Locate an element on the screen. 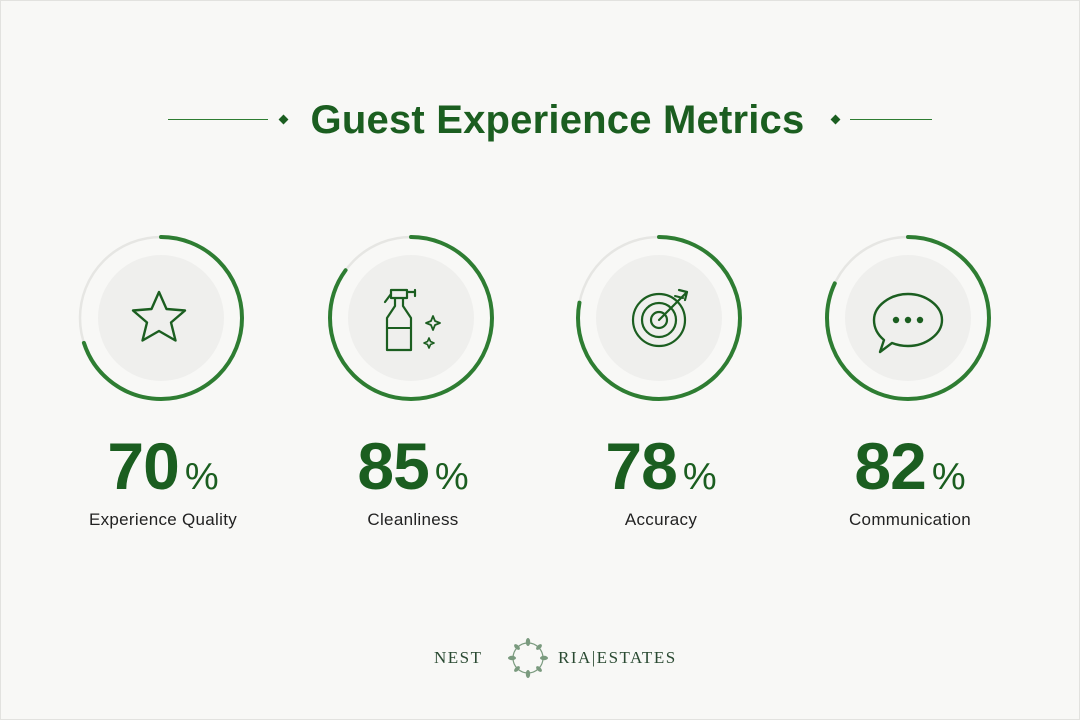 The image size is (1080, 720). title-line-right is located at coordinates (891, 119).